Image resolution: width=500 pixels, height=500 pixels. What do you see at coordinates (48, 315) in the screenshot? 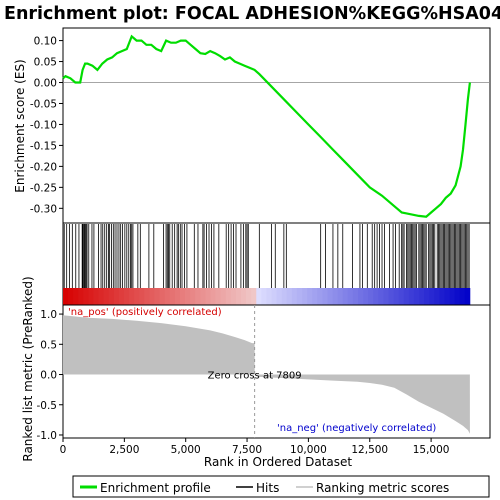
I see `metric-y-tick-label: 1.0` at bounding box center [48, 315].